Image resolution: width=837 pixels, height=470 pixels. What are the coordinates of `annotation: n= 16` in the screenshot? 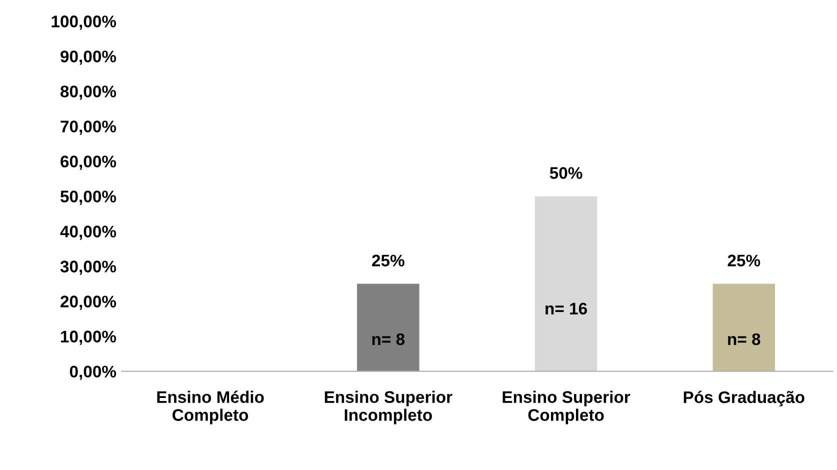 It's located at (566, 308).